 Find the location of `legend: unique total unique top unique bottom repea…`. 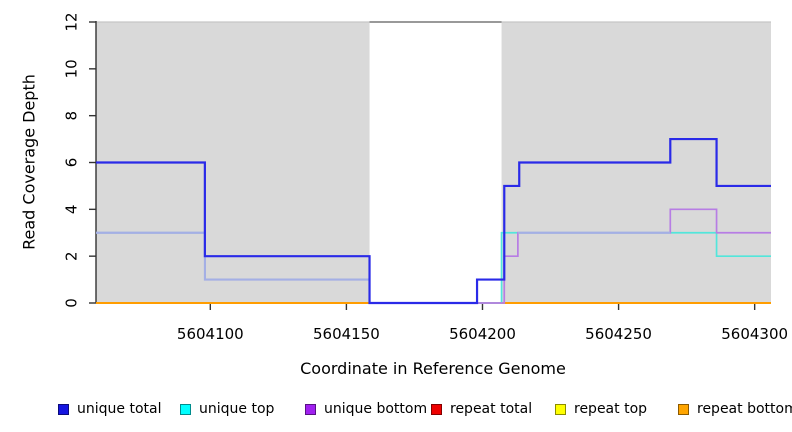

legend: unique total unique top unique bottom repea… is located at coordinates (396, 410).